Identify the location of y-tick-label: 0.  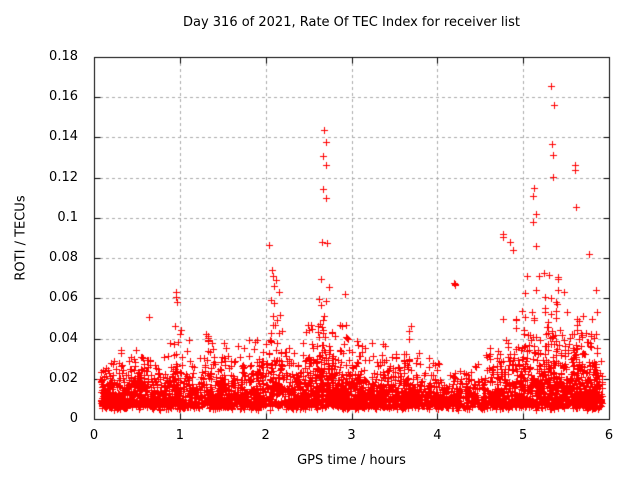
(73, 418).